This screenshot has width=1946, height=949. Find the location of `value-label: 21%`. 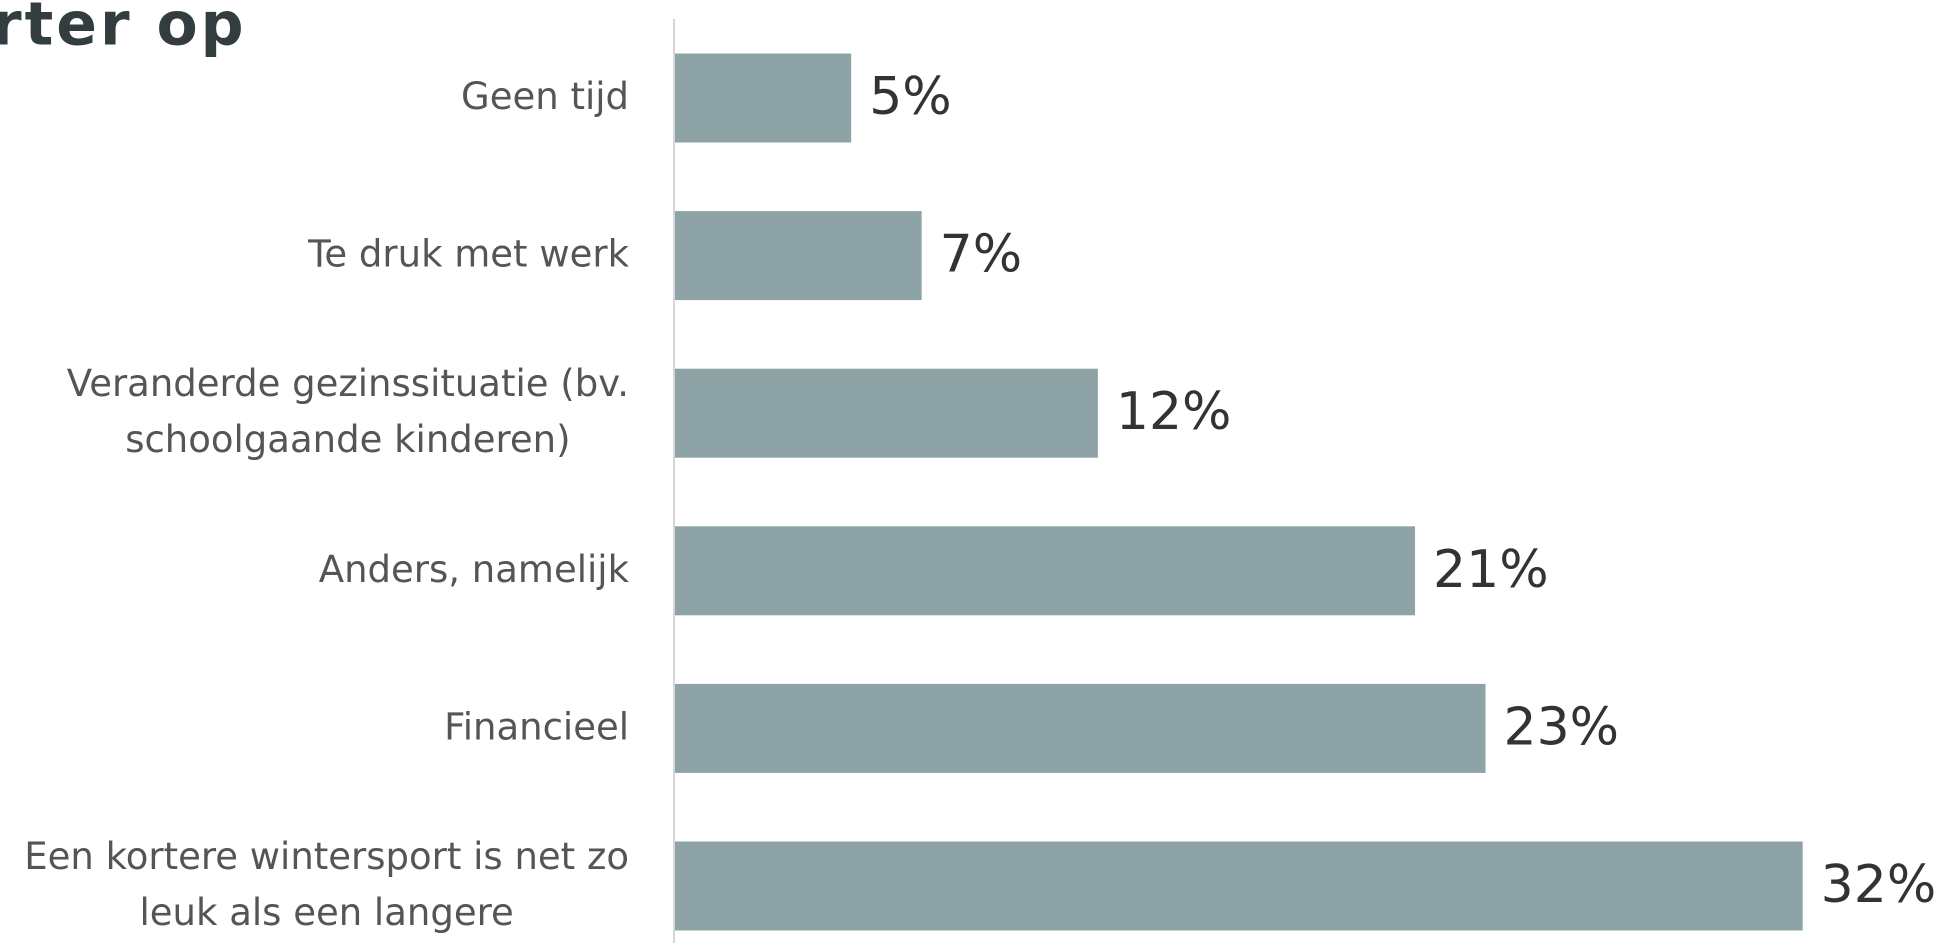

value-label: 21% is located at coordinates (1491, 570).